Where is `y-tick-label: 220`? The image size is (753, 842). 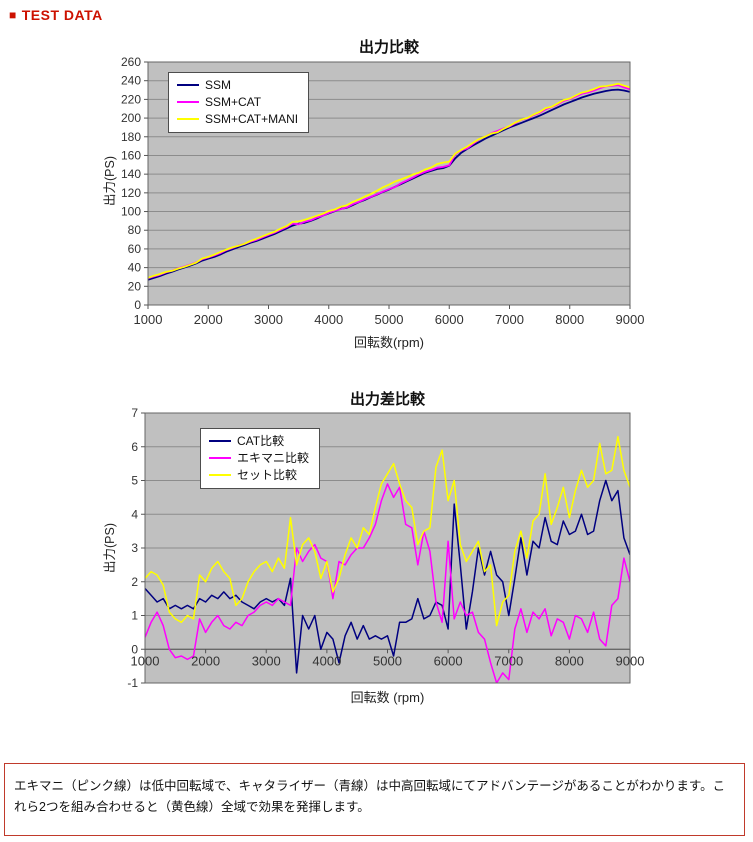
y-tick-label: 220 is located at coordinates (131, 99).